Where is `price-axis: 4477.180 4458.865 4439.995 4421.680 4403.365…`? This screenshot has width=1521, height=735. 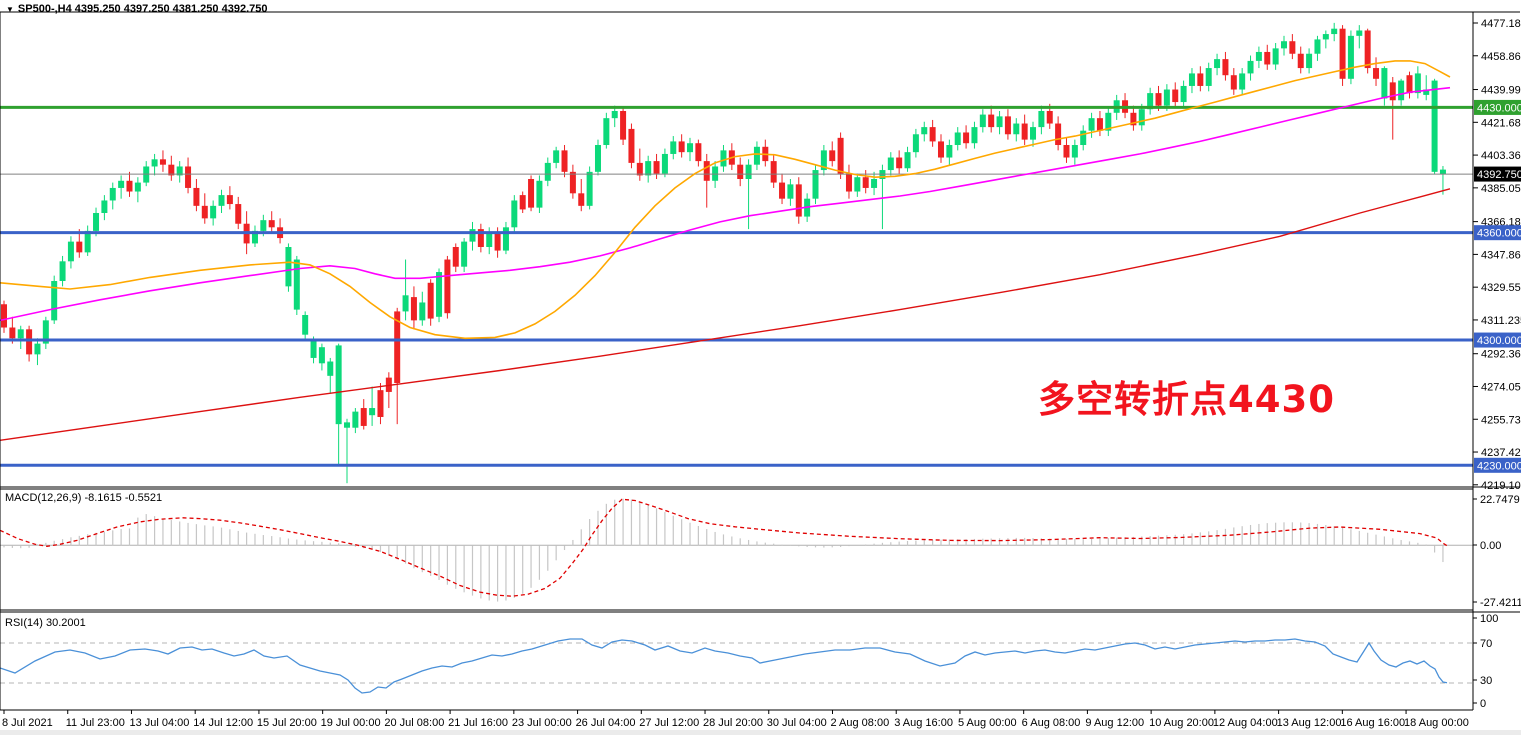
price-axis: 4477.180 4458.865 4439.995 4421.680 4403.365… is located at coordinates (1497, 255).